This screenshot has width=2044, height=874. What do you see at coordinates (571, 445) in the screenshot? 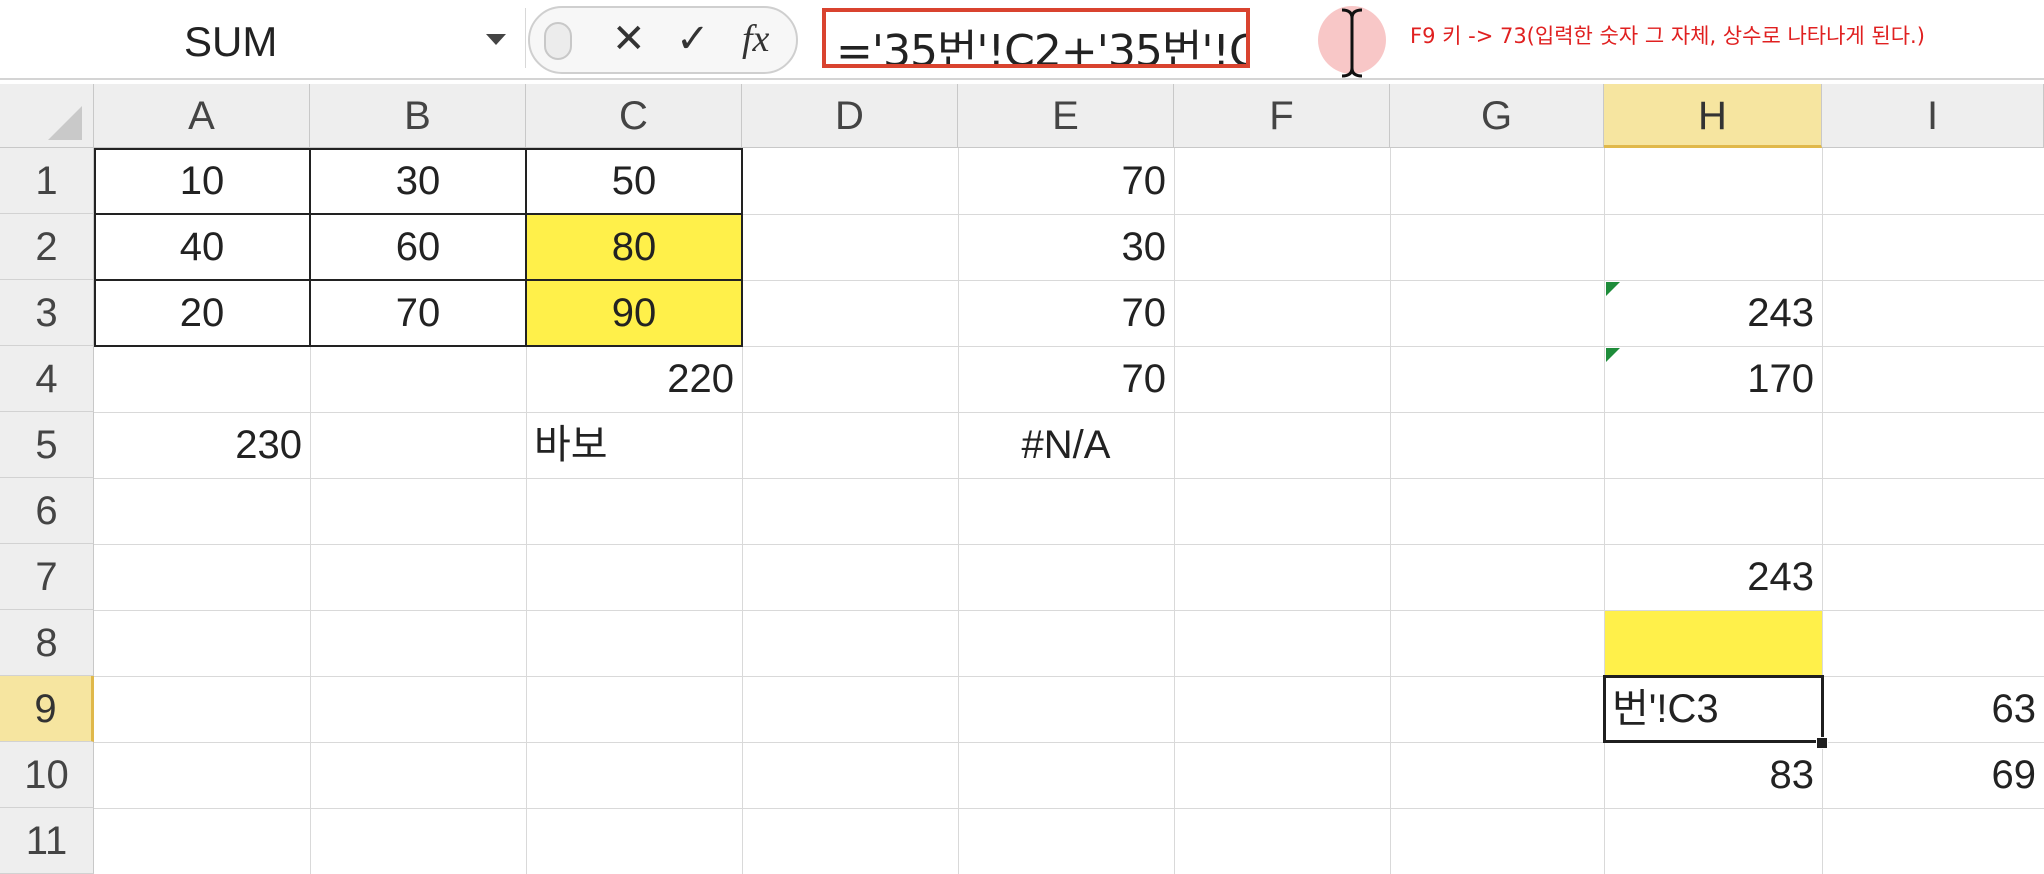
I see `cell-c5: 바보` at bounding box center [571, 445].